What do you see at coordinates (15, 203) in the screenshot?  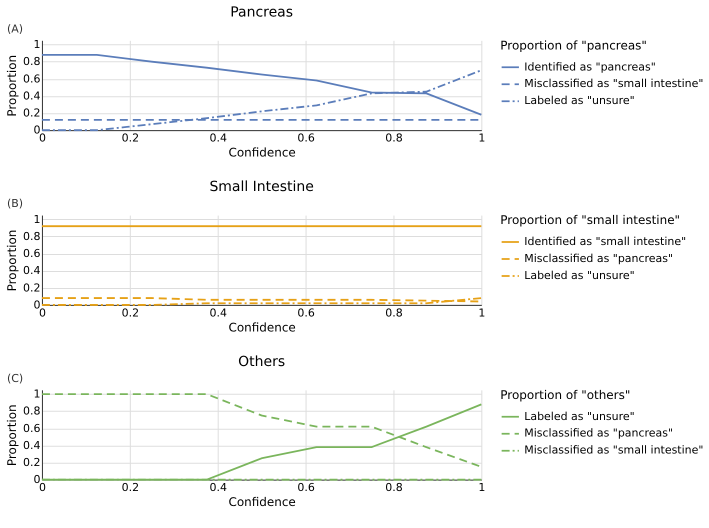 I see `text: (B)` at bounding box center [15, 203].